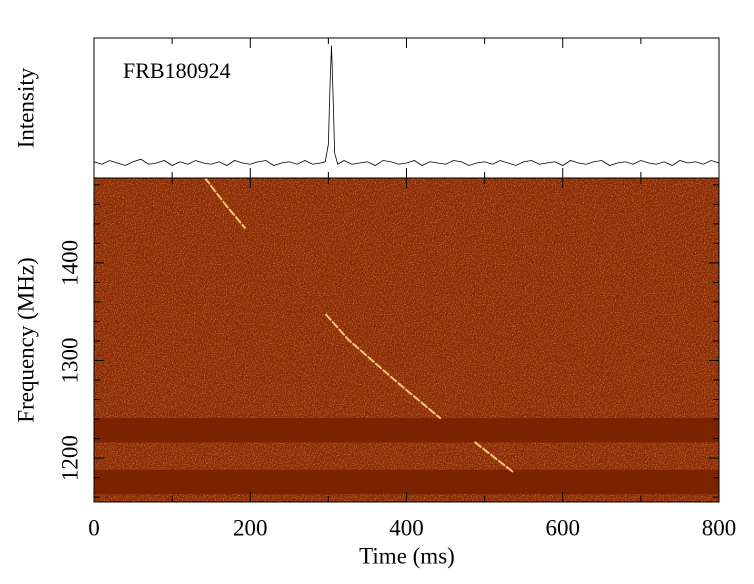  I want to click on y-tick-label: 1400, so click(69, 263).